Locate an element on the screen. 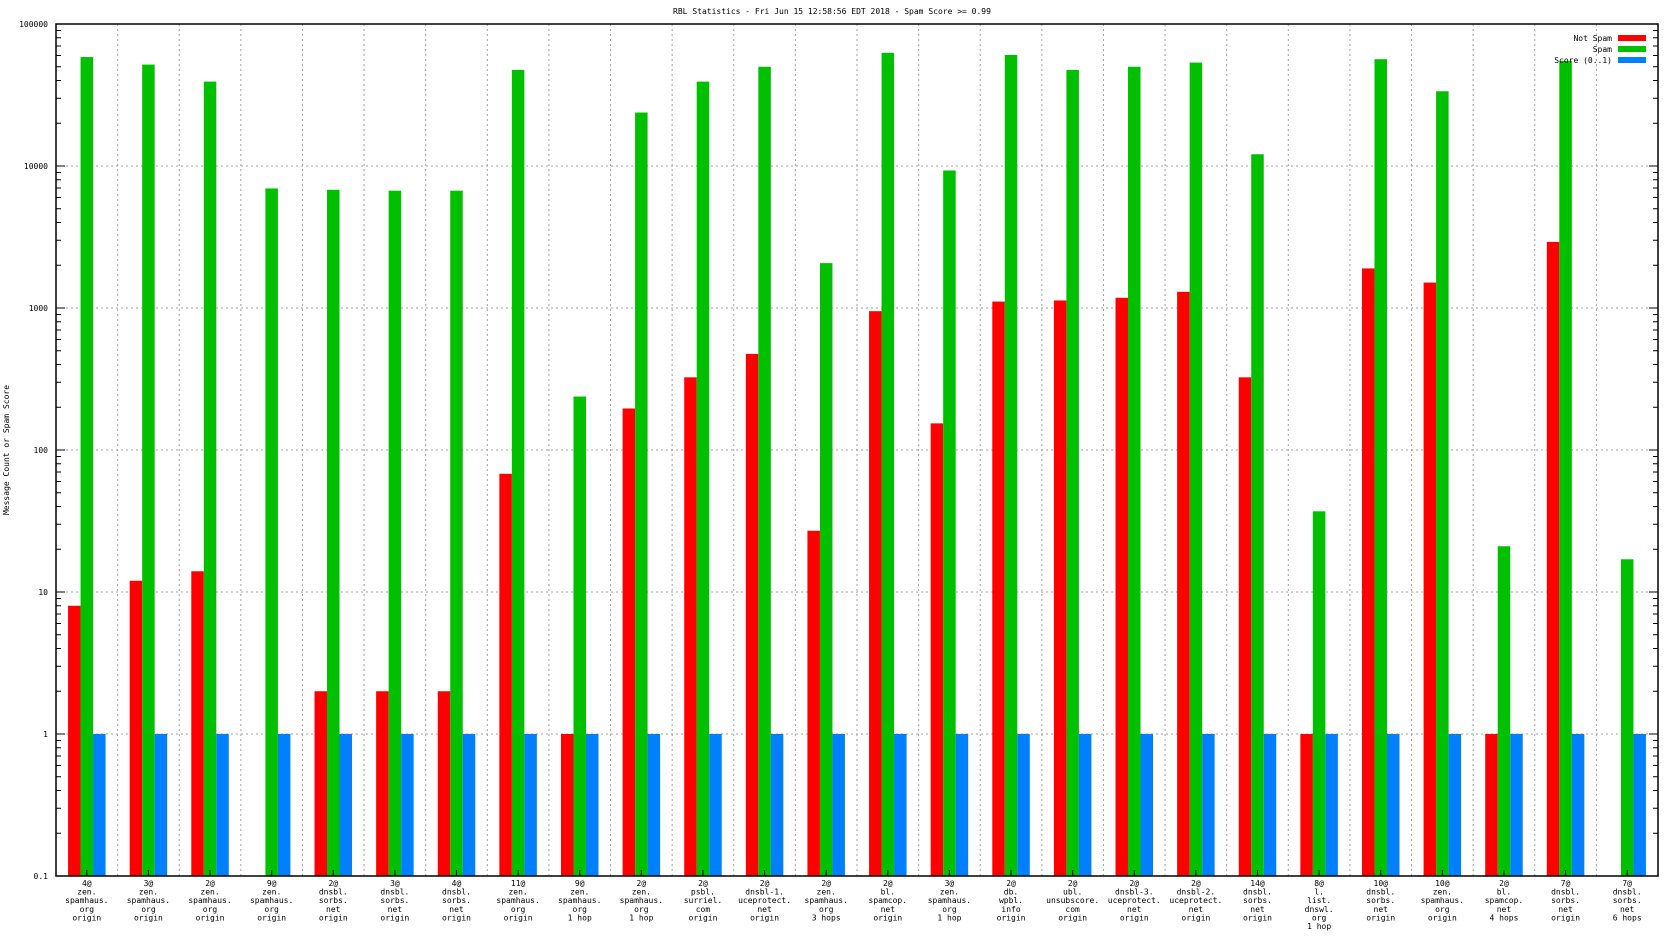  x-tick-label: spamcop. is located at coordinates (1504, 900).